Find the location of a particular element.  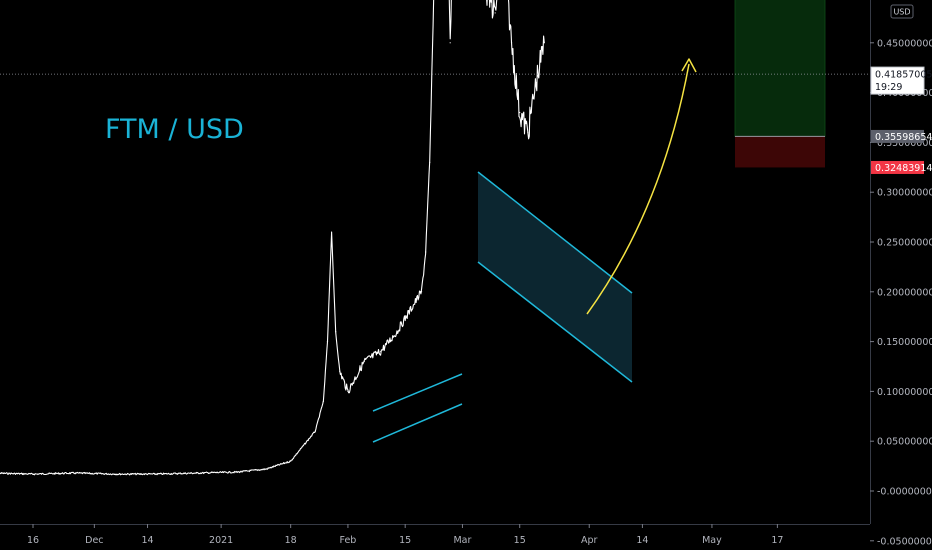

entry-price-tag is located at coordinates (897, 136).